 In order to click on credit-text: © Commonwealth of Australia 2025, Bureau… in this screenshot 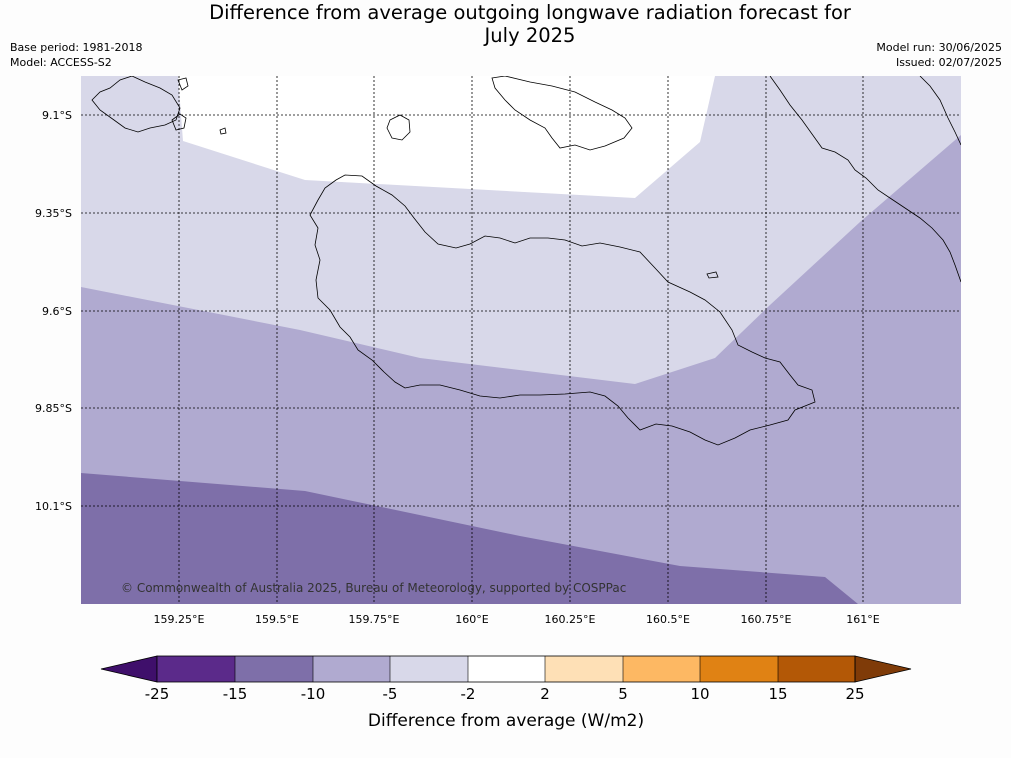, I will do `click(373, 588)`.